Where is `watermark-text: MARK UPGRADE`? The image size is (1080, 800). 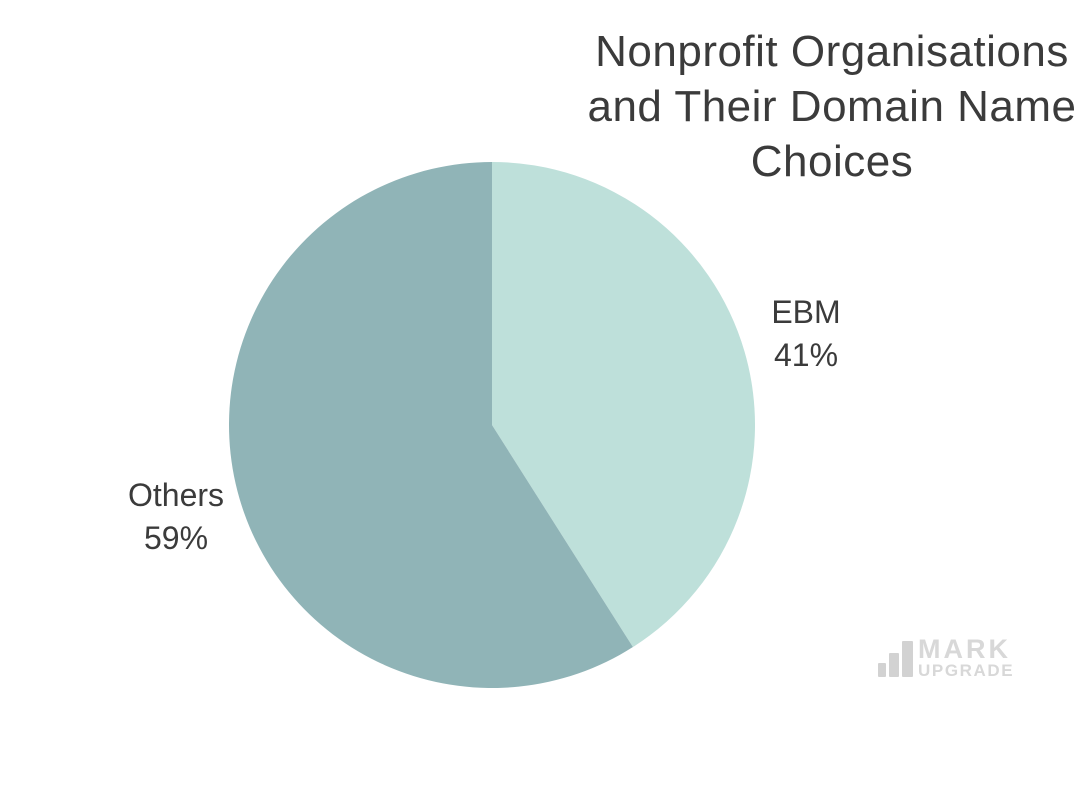 watermark-text: MARK UPGRADE is located at coordinates (966, 657).